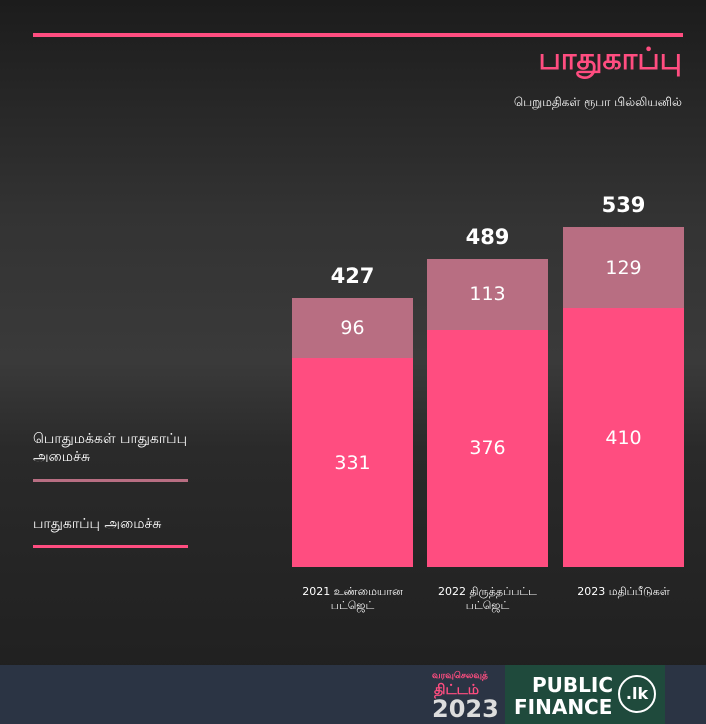  What do you see at coordinates (623, 591) in the screenshot?
I see `category-label: 2023 மதிப்பீடுகள்` at bounding box center [623, 591].